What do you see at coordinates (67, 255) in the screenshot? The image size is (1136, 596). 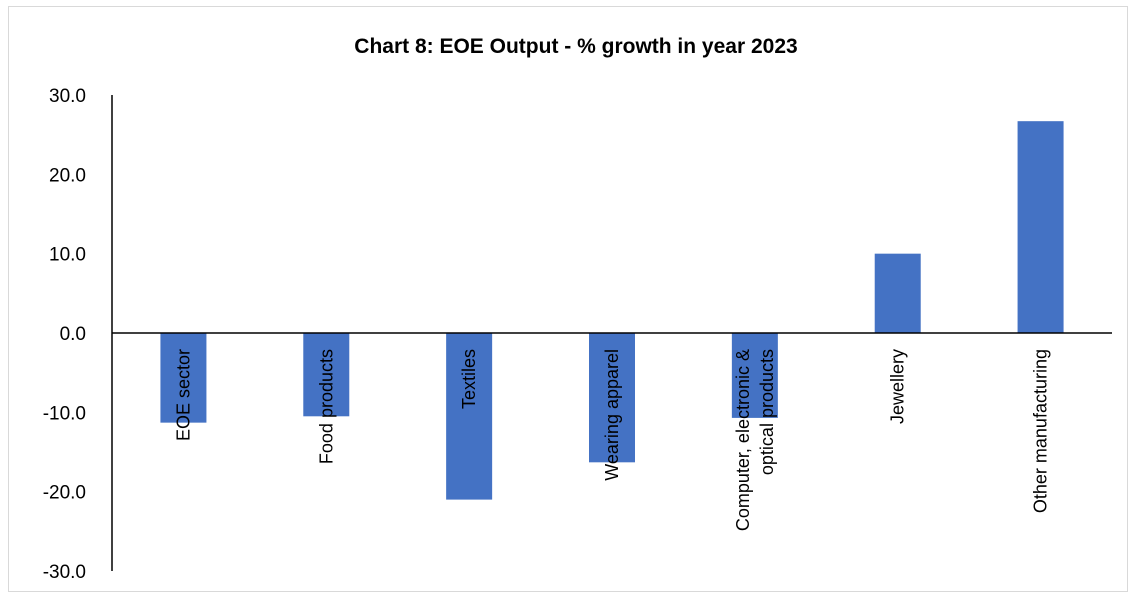 I see `y-tick-label: 10.0` at bounding box center [67, 255].